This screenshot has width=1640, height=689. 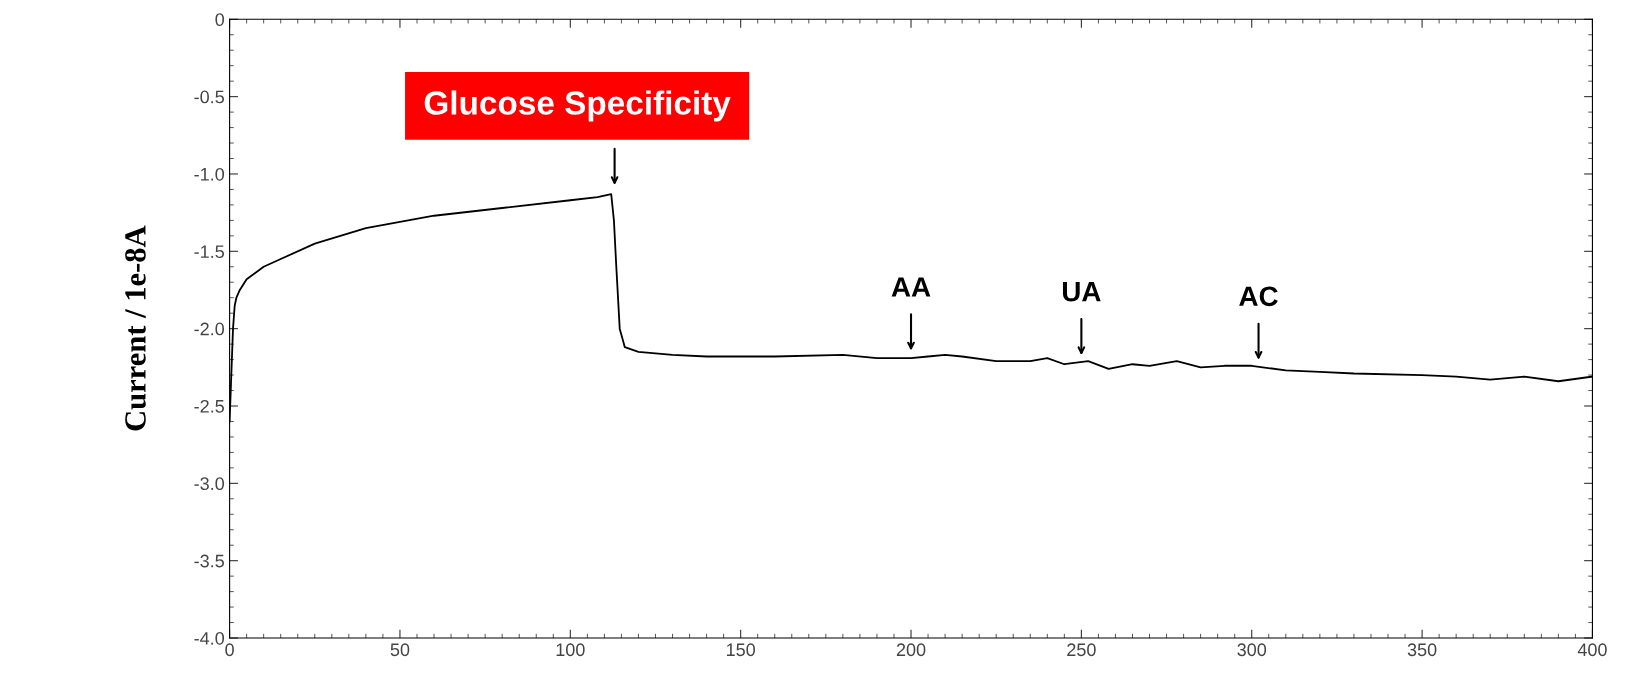 I want to click on x-tick-label: 300, so click(x=1252, y=650).